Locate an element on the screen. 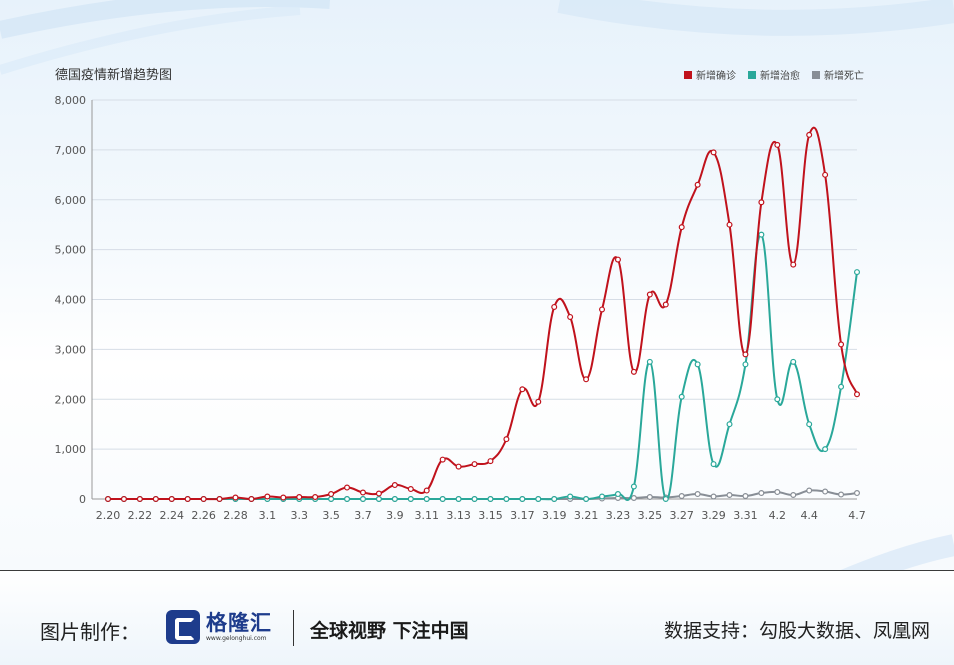 The image size is (954, 665). y-tick-label: 6,000 is located at coordinates (71, 200).